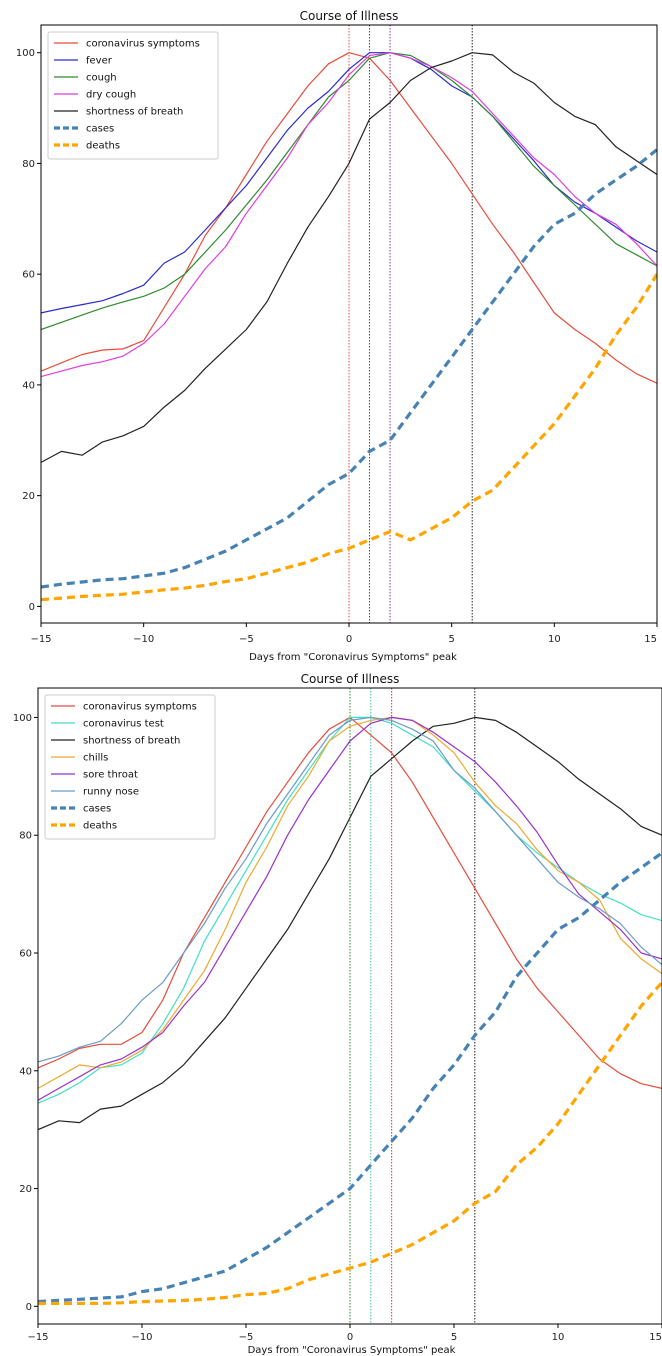  Describe the element at coordinates (95, 758) in the screenshot. I see `chart2-legend-label: chills` at that location.